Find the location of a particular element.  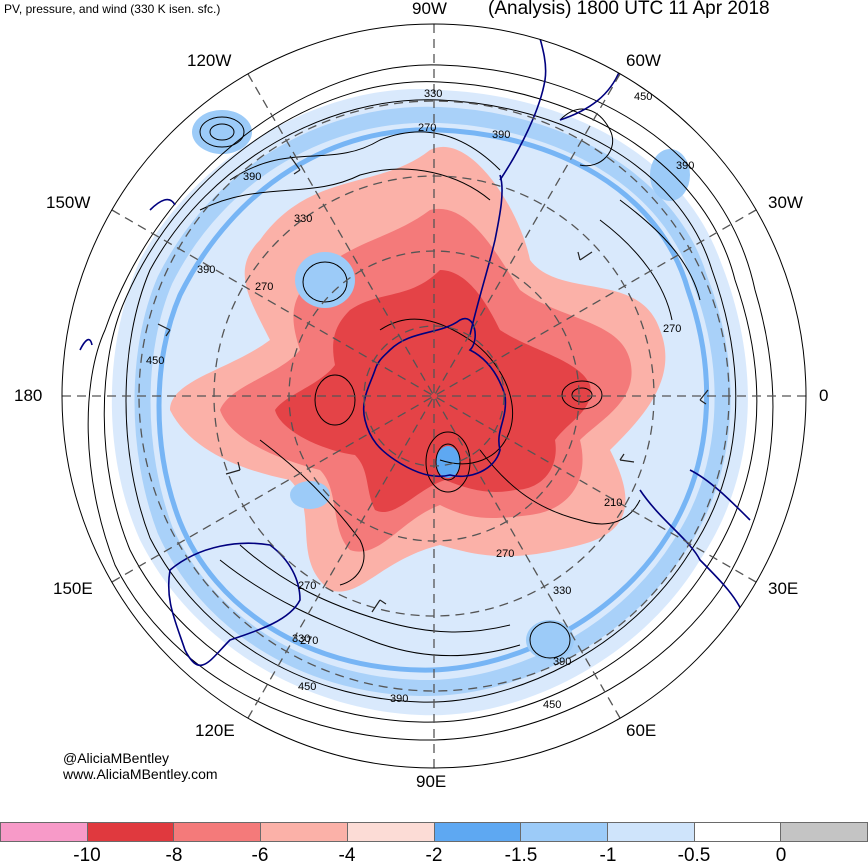

contour-label: 210 is located at coordinates (613, 503).